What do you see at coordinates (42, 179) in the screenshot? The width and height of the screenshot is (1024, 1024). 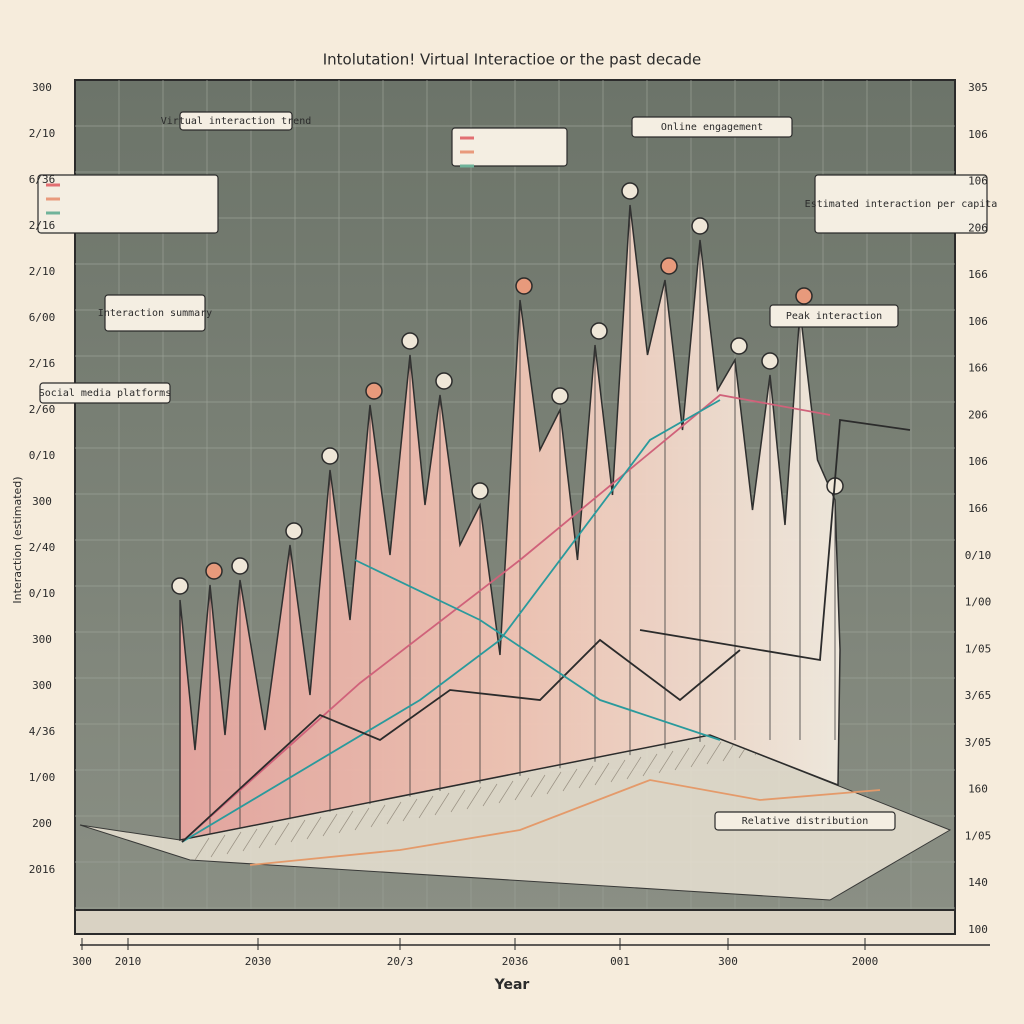 I see `left-tick-label: 6/36` at bounding box center [42, 179].